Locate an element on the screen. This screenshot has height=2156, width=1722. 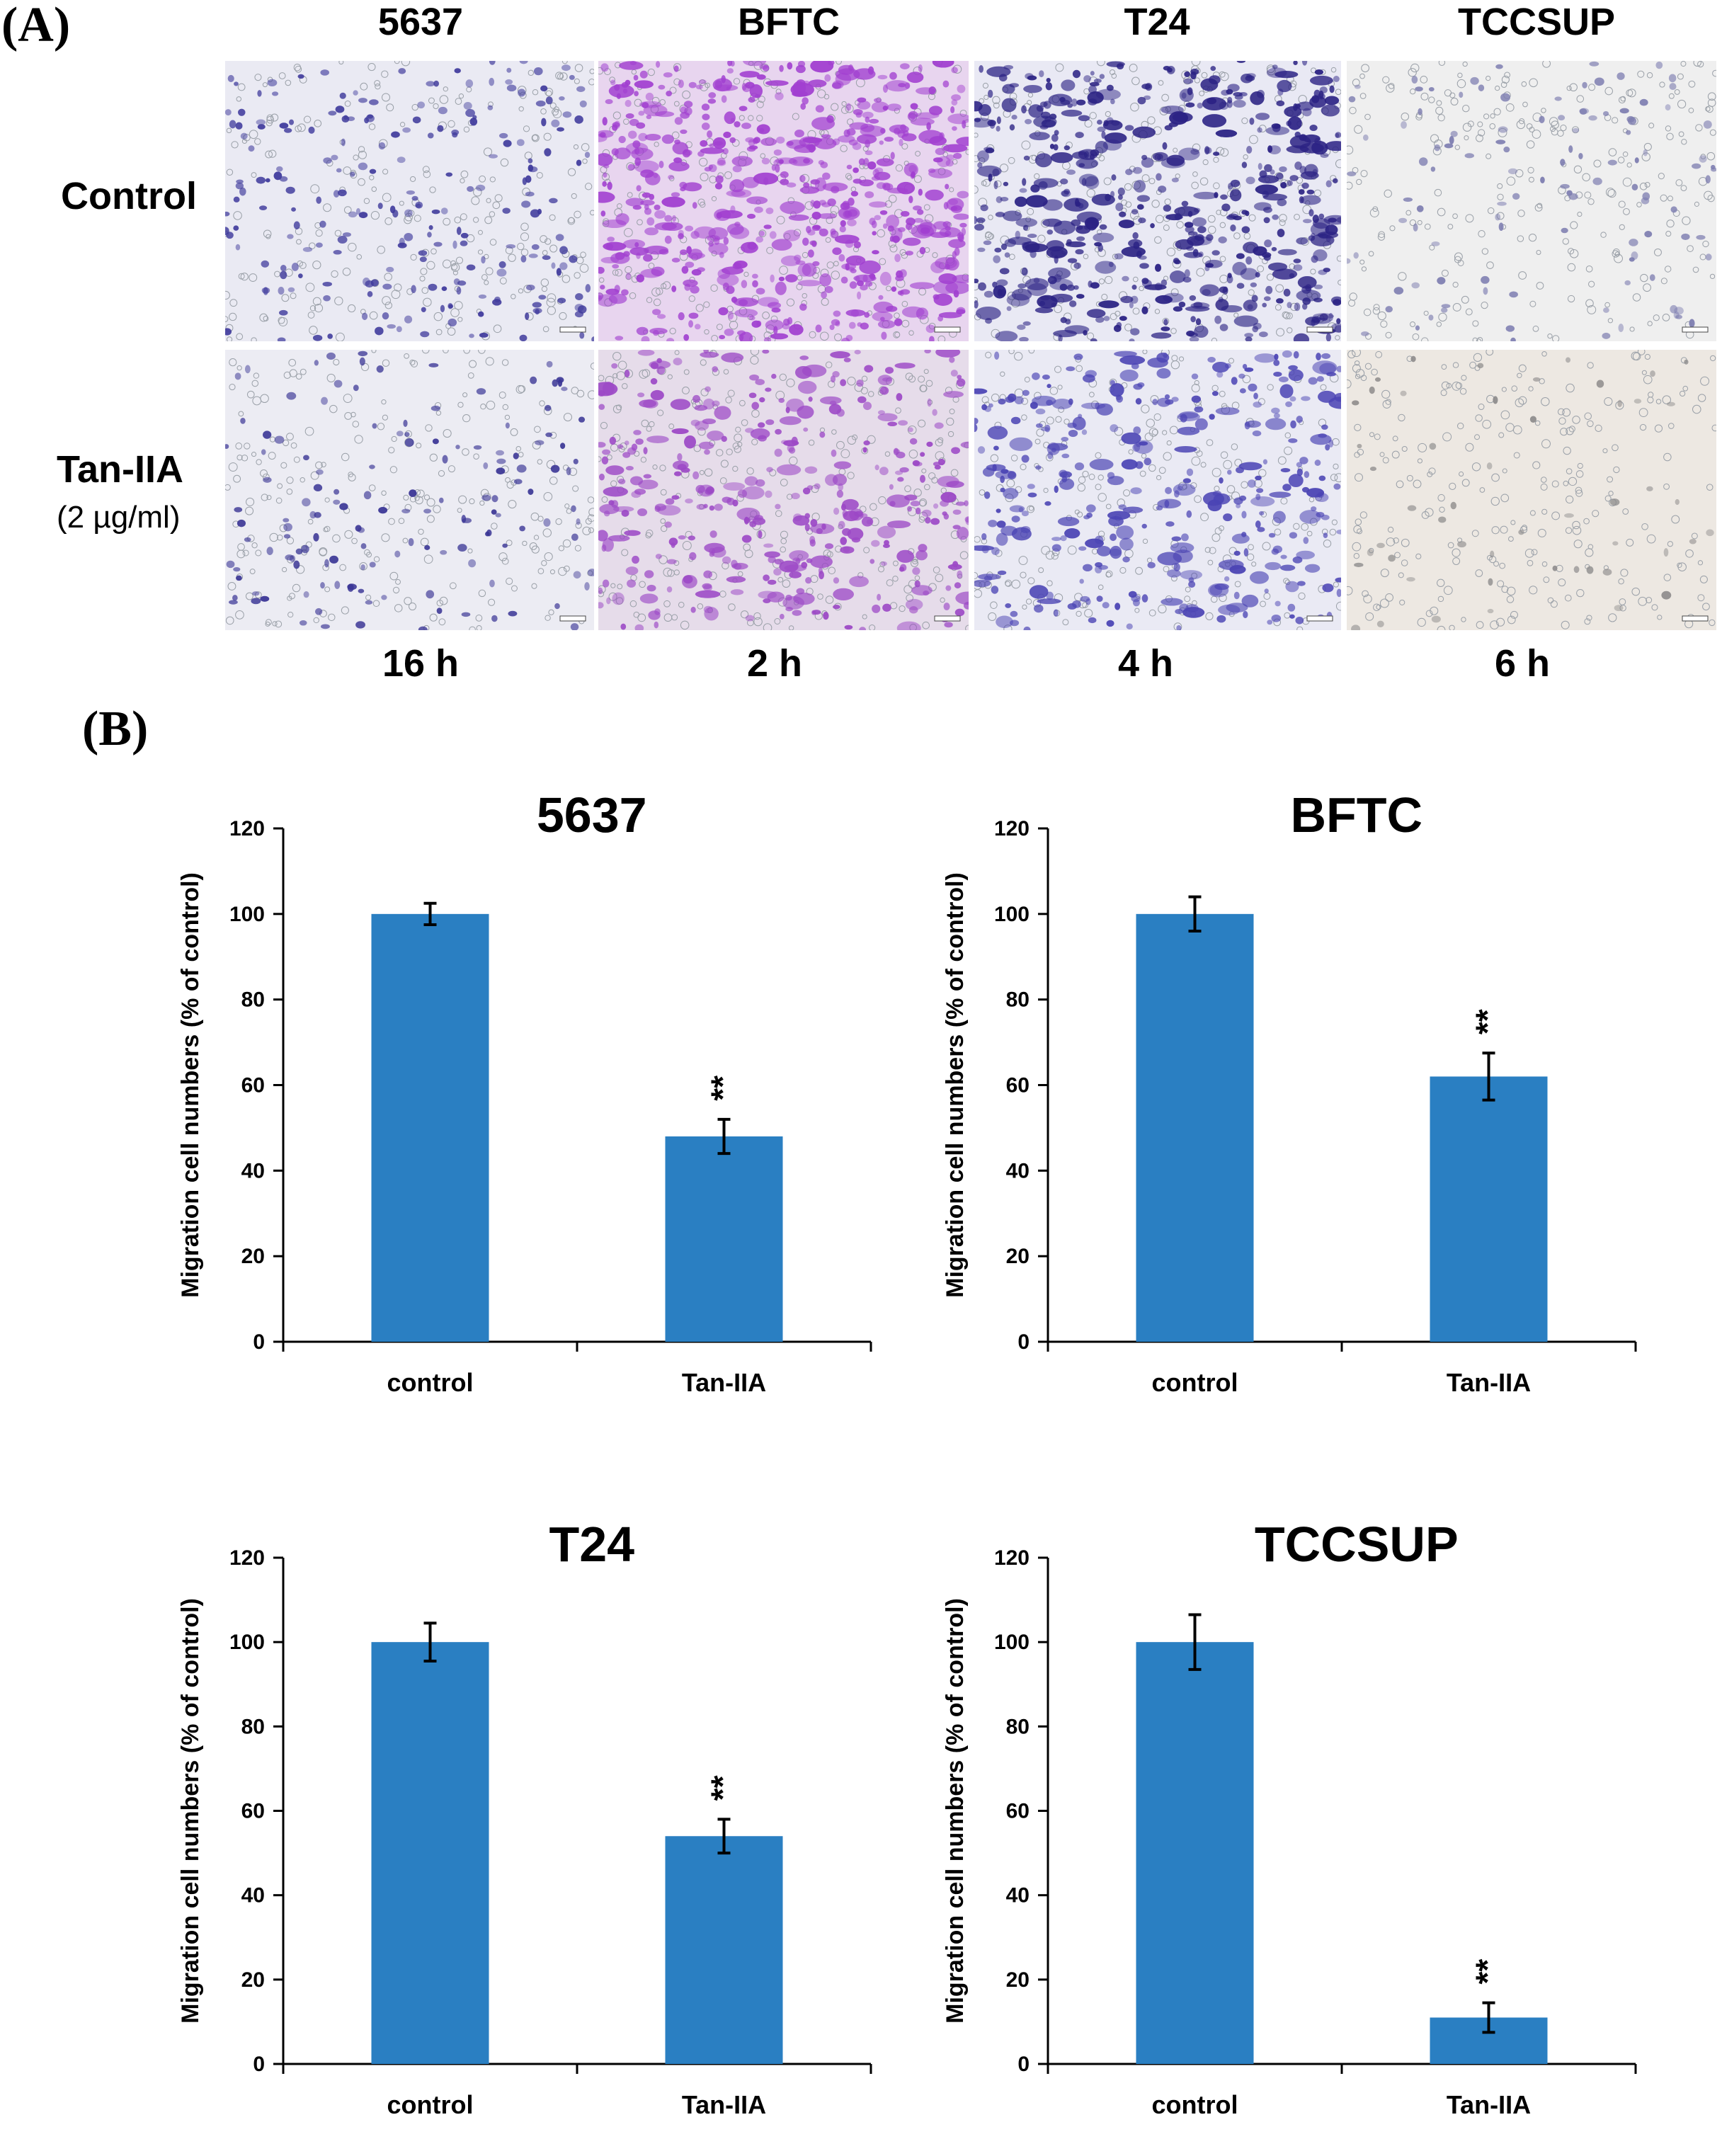
column-header-bftc: BFTC is located at coordinates (789, 22).